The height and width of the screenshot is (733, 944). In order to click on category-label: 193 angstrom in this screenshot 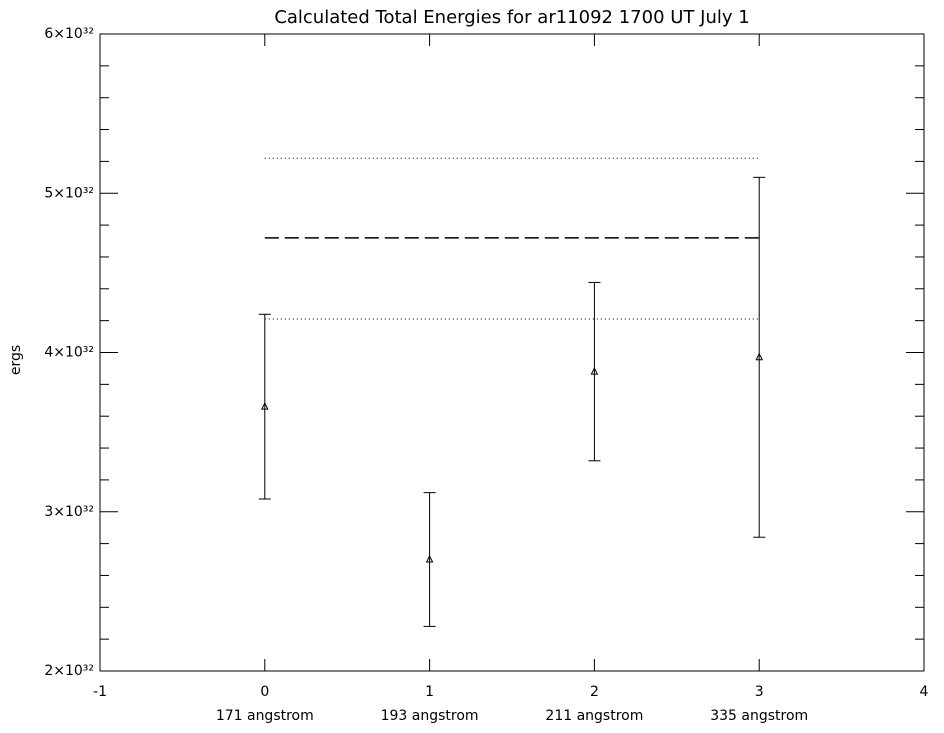, I will do `click(430, 716)`.